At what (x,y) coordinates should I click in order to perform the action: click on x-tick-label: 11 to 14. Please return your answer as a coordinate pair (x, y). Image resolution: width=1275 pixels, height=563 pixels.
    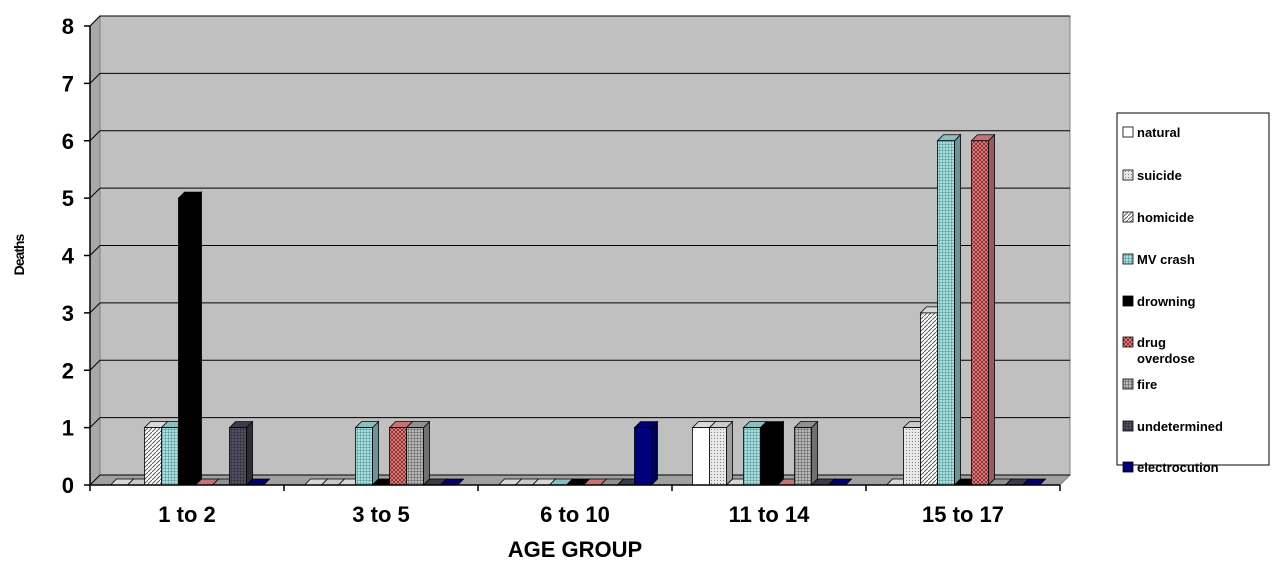
    Looking at the image, I should click on (769, 514).